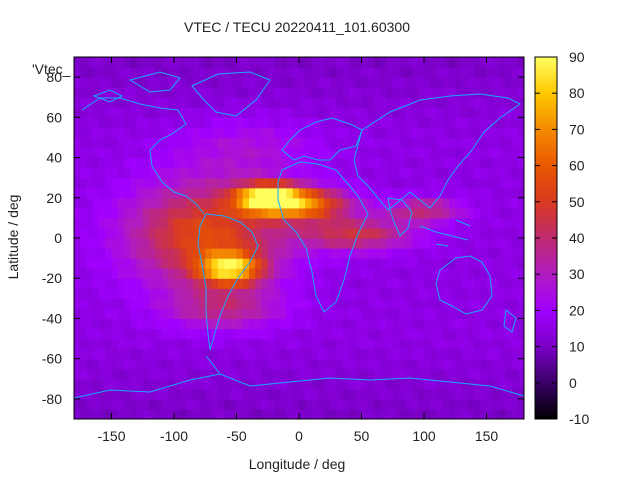  What do you see at coordinates (228, 282) in the screenshot?
I see `coast-south-america` at bounding box center [228, 282].